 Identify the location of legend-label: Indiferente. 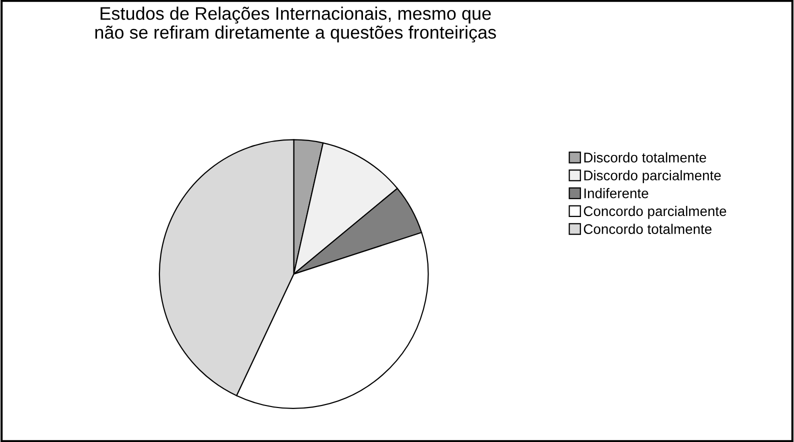
(616, 193).